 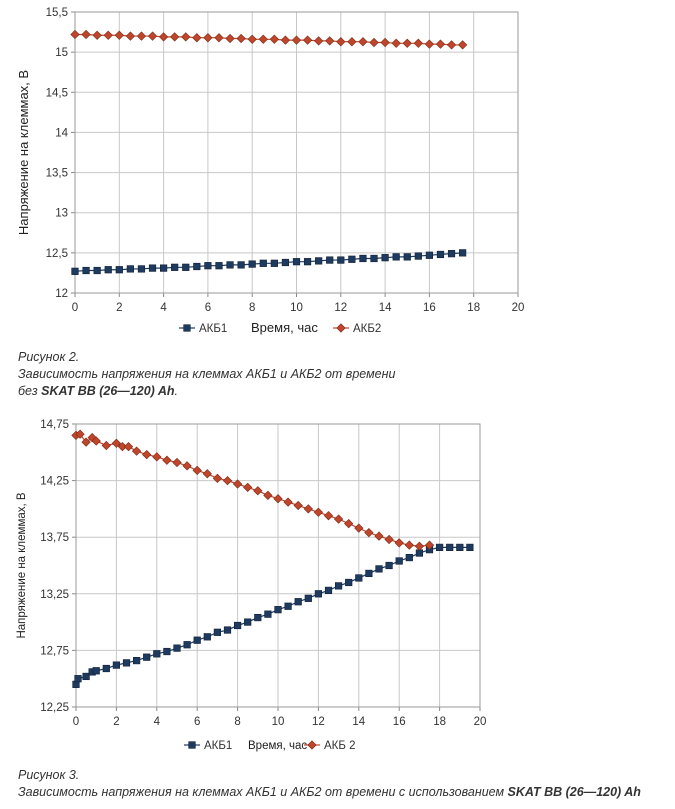 I want to click on y-tick-label: 14, so click(x=61, y=133).